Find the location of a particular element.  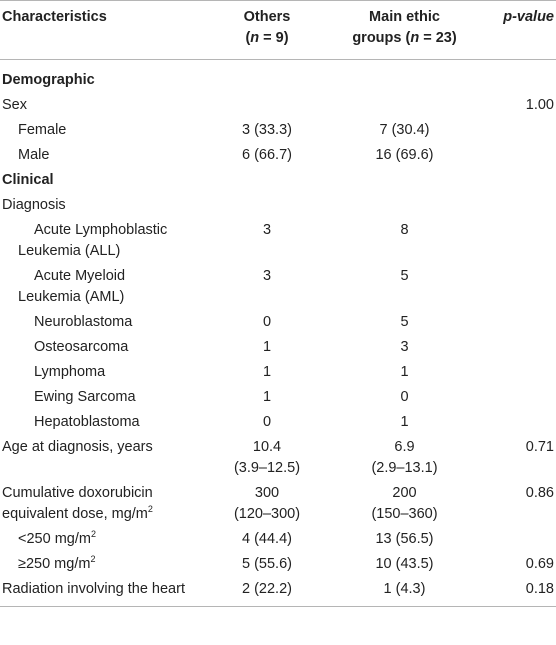

cell-aml-others: 3 is located at coordinates (267, 276).